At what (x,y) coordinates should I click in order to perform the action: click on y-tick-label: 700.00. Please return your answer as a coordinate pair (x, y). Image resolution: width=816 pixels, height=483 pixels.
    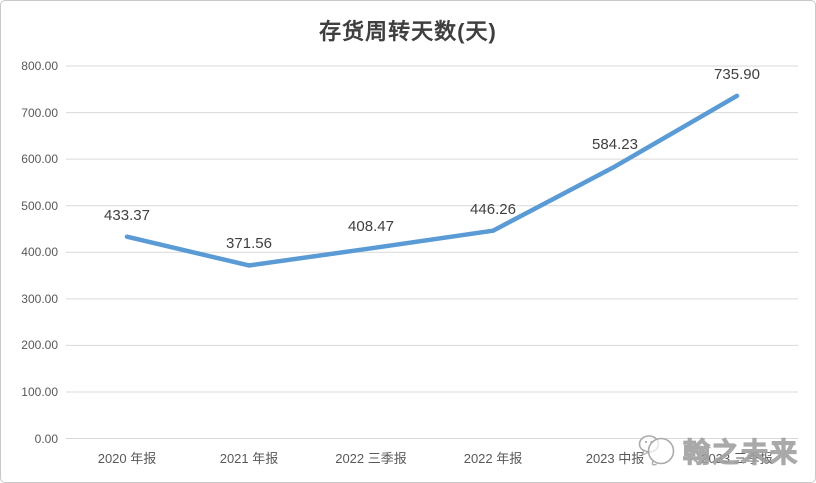
    Looking at the image, I should click on (39, 112).